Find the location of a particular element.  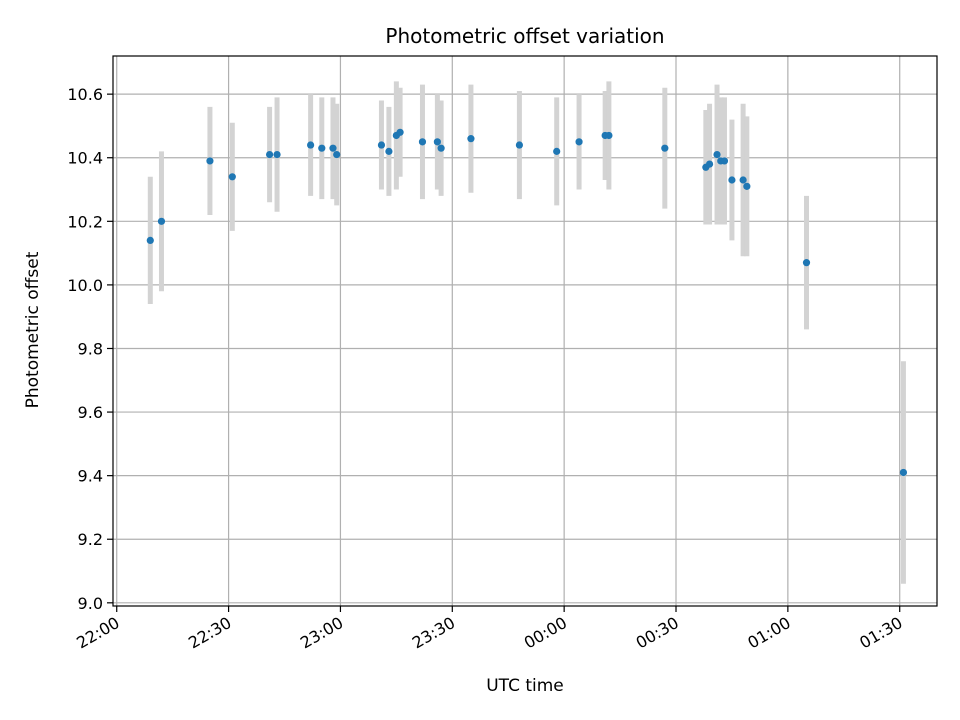

chart-title: Photometric offset variation is located at coordinates (524, 36).